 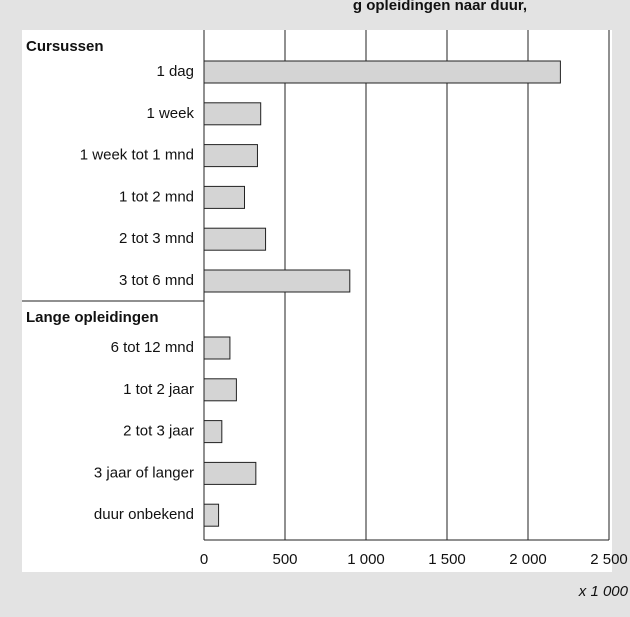 I want to click on x-tick-label: 2 000, so click(x=528, y=559).